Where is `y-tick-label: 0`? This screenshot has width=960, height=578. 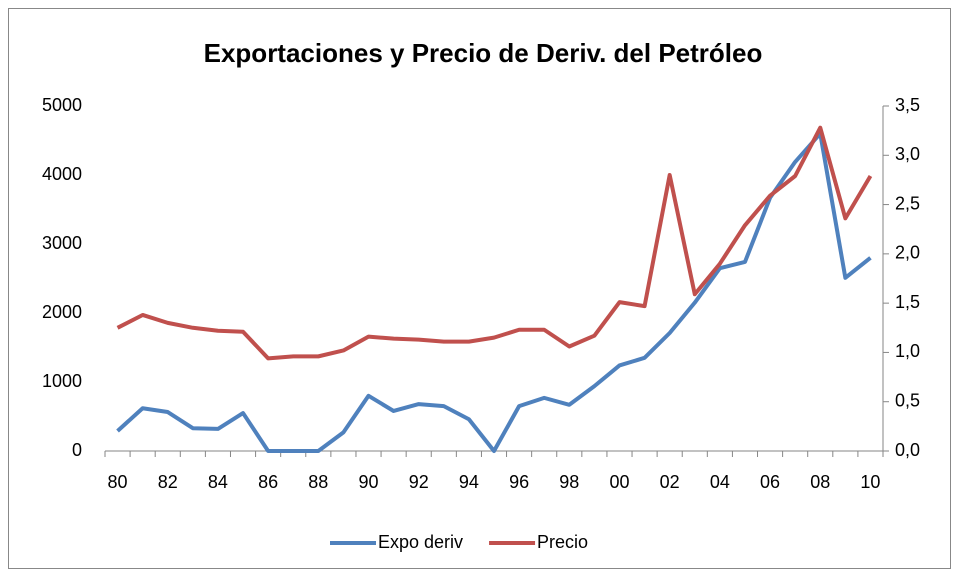
y-tick-label: 0 is located at coordinates (77, 450).